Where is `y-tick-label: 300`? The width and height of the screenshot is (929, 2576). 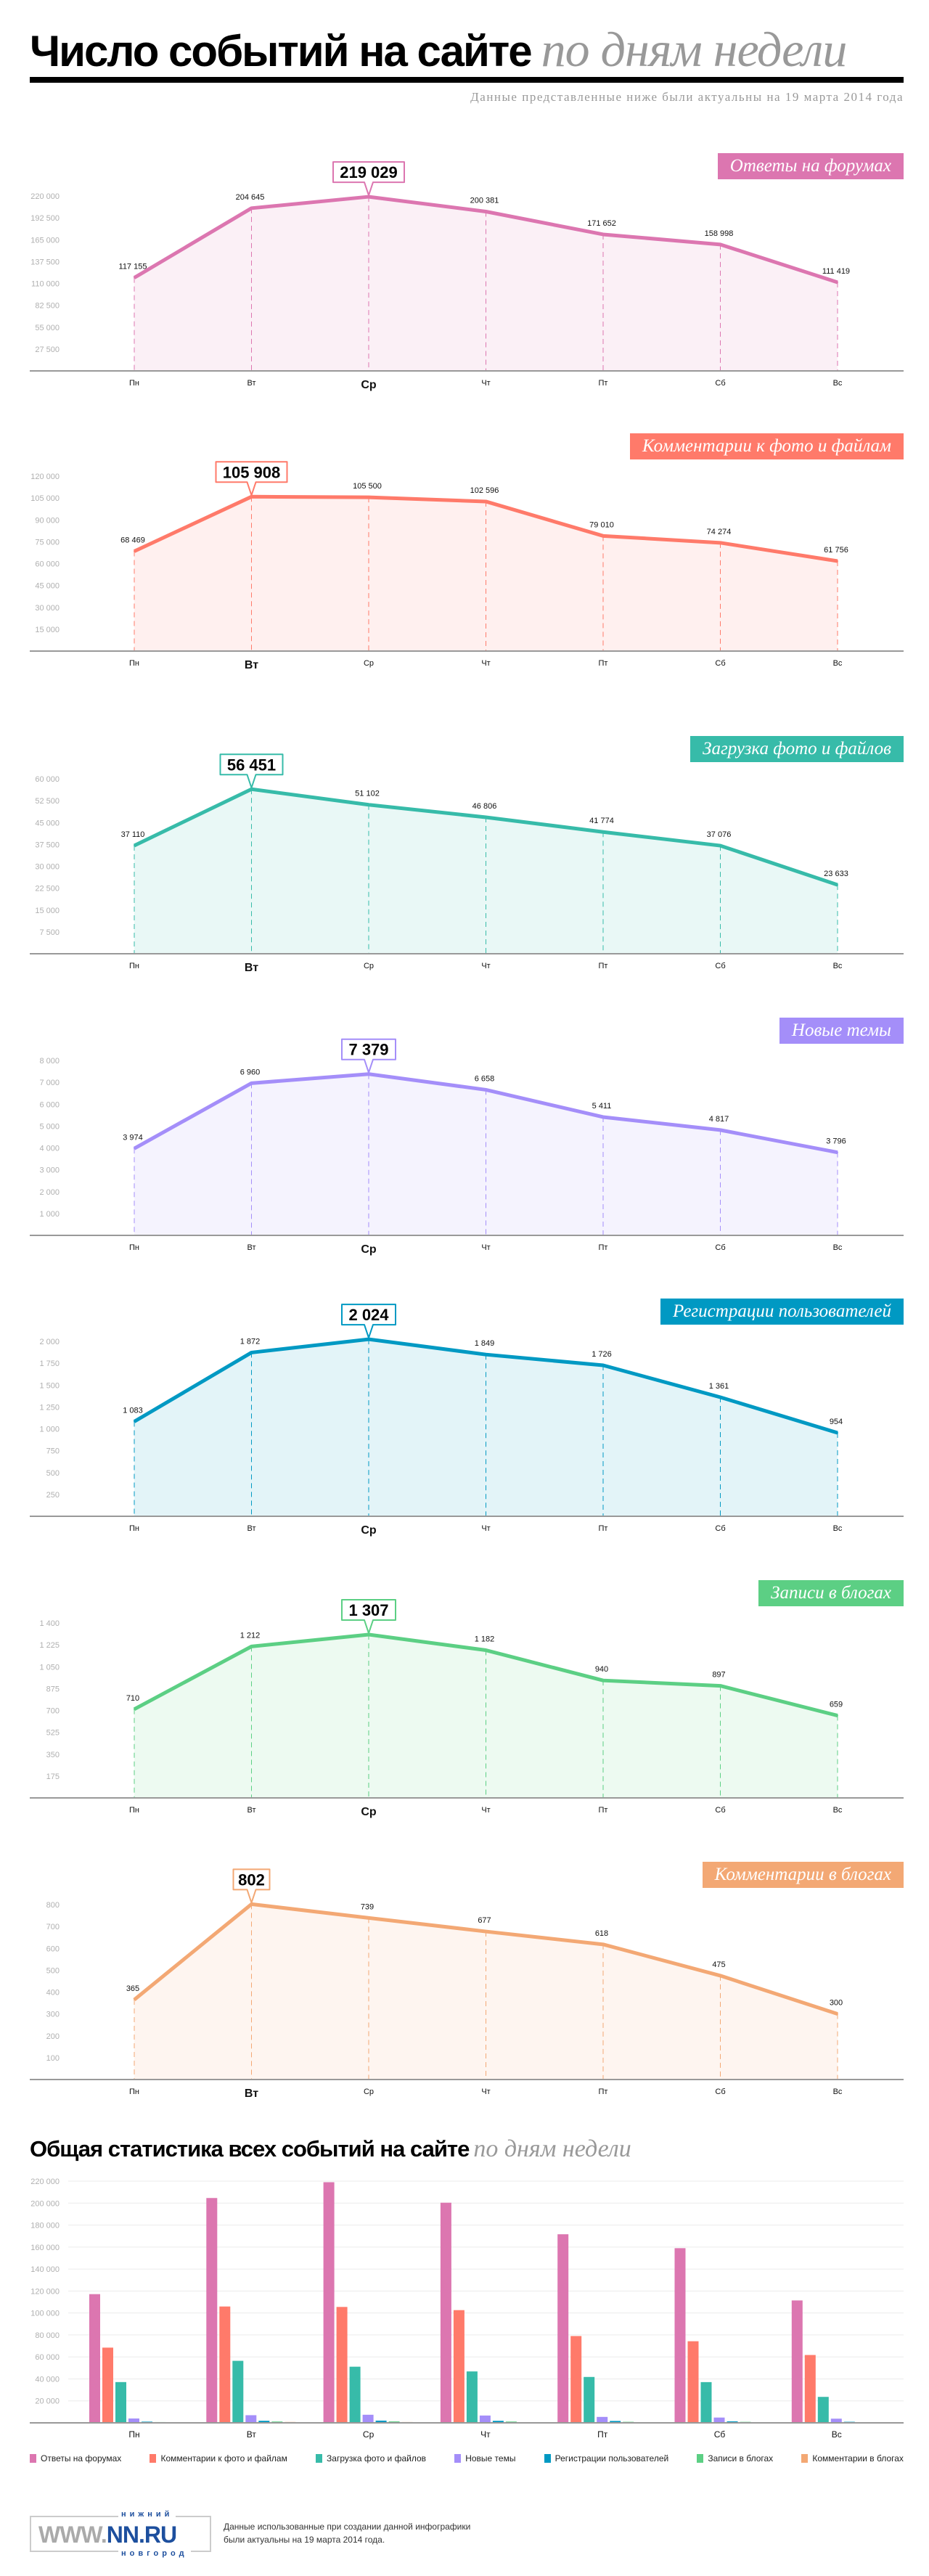 y-tick-label: 300 is located at coordinates (53, 2015).